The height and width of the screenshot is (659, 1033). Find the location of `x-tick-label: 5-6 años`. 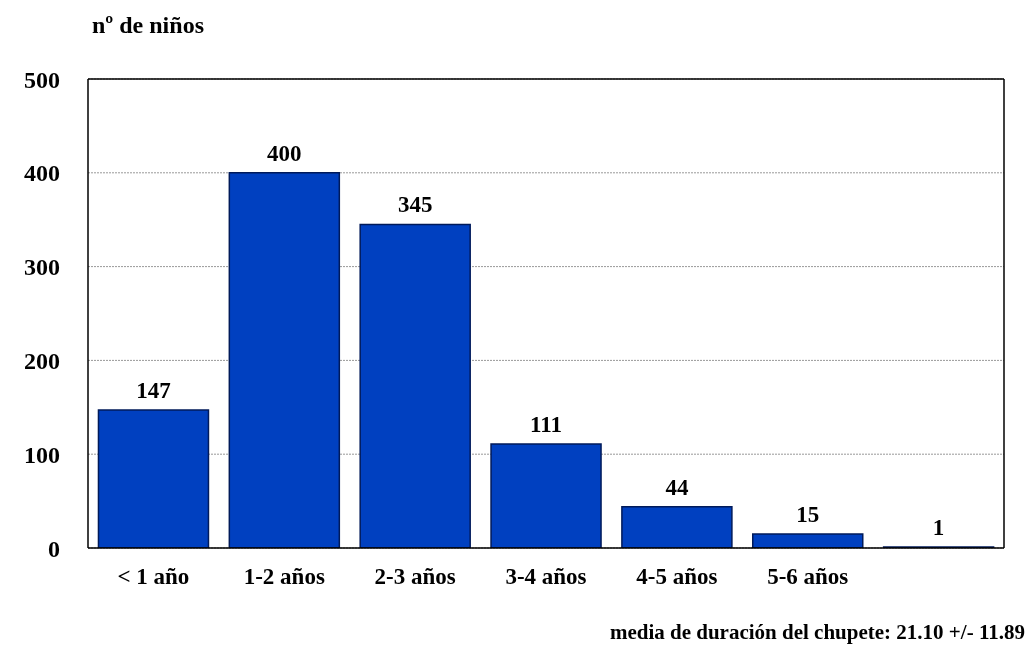

x-tick-label: 5-6 años is located at coordinates (808, 577).